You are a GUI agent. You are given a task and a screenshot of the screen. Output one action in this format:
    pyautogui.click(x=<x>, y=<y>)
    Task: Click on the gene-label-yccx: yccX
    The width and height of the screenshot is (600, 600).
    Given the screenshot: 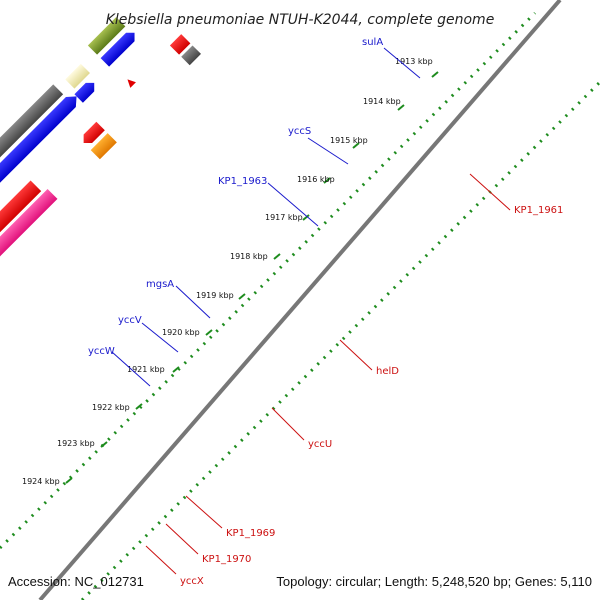 What is the action you would take?
    pyautogui.click(x=192, y=581)
    